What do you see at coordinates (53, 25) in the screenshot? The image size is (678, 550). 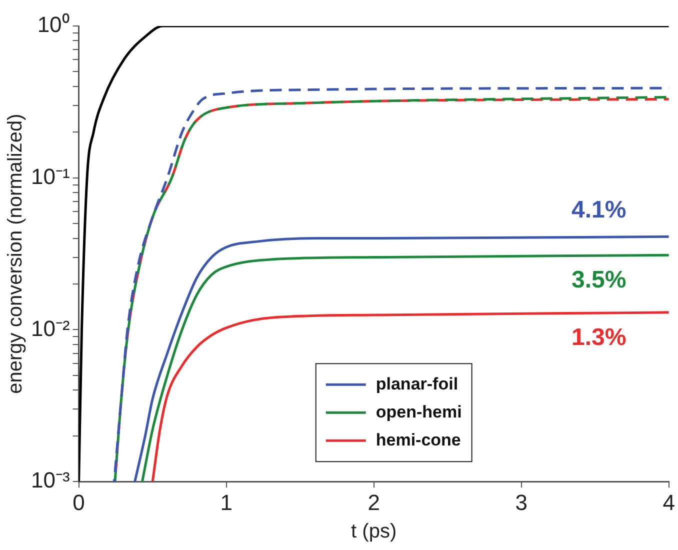 I see `y-tick-label: 10⁰` at bounding box center [53, 25].